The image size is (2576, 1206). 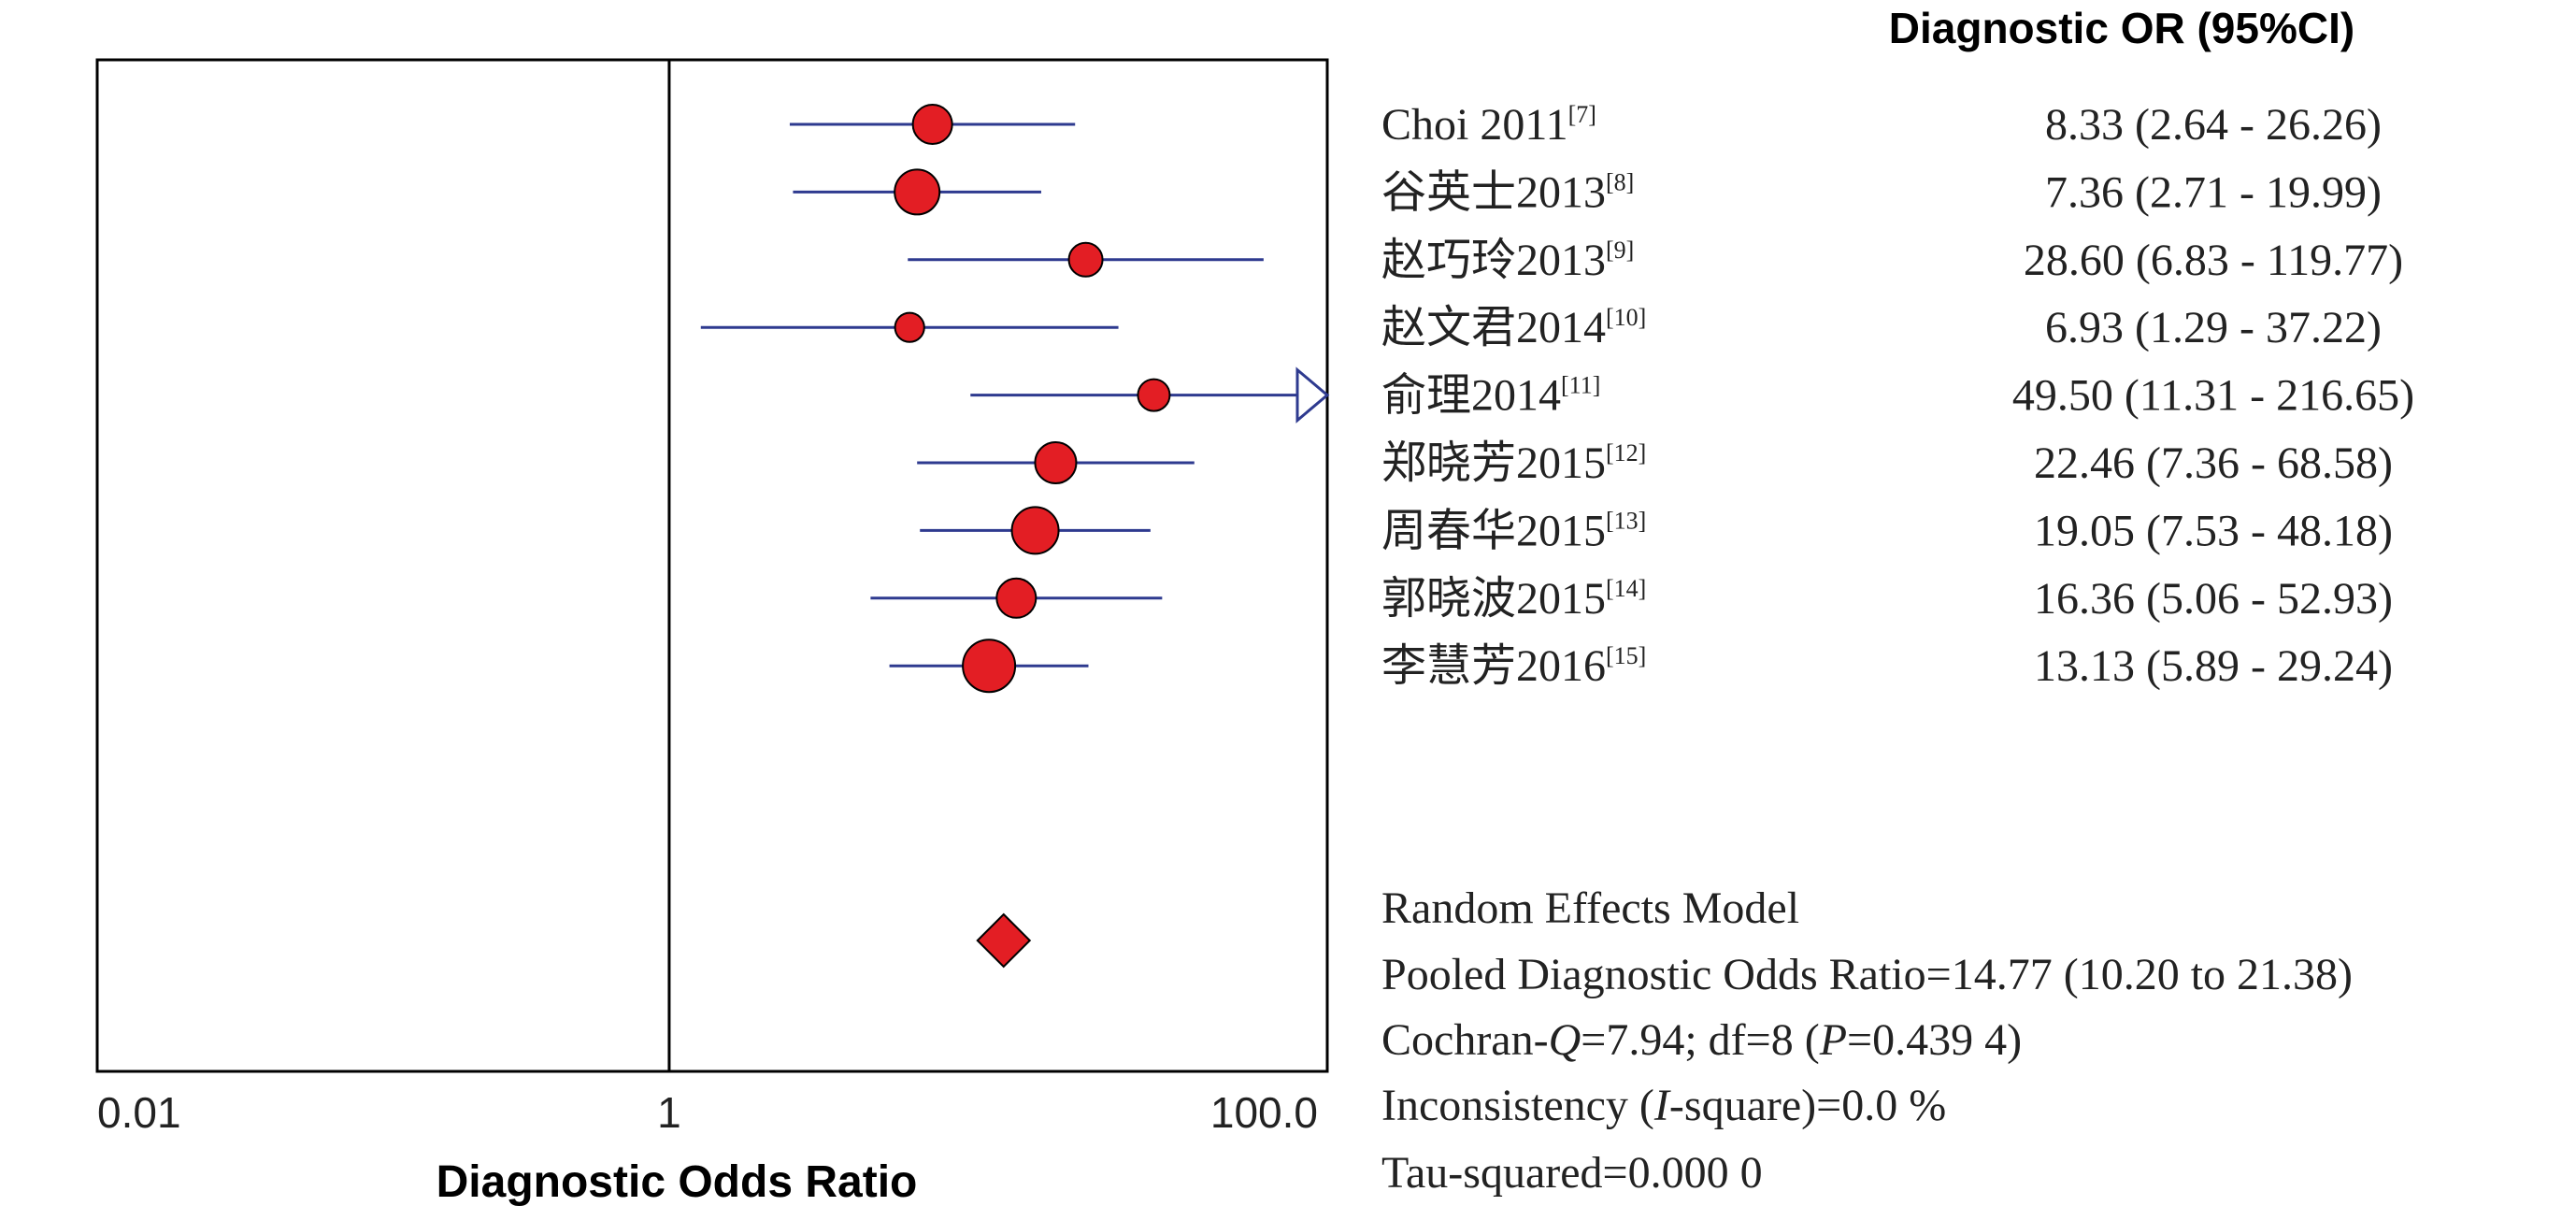 What do you see at coordinates (2213, 599) in the screenshot?
I see `study-or-ci: 16.36 (5.06 - 52.93)` at bounding box center [2213, 599].